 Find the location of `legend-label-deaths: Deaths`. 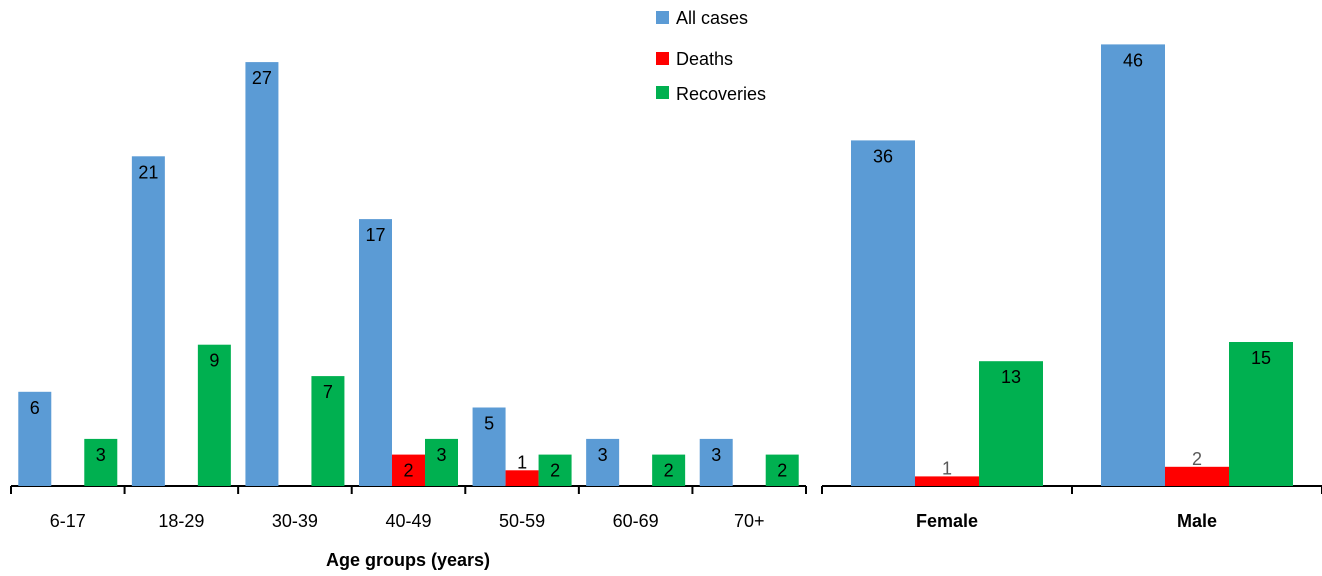

legend-label-deaths: Deaths is located at coordinates (704, 59).